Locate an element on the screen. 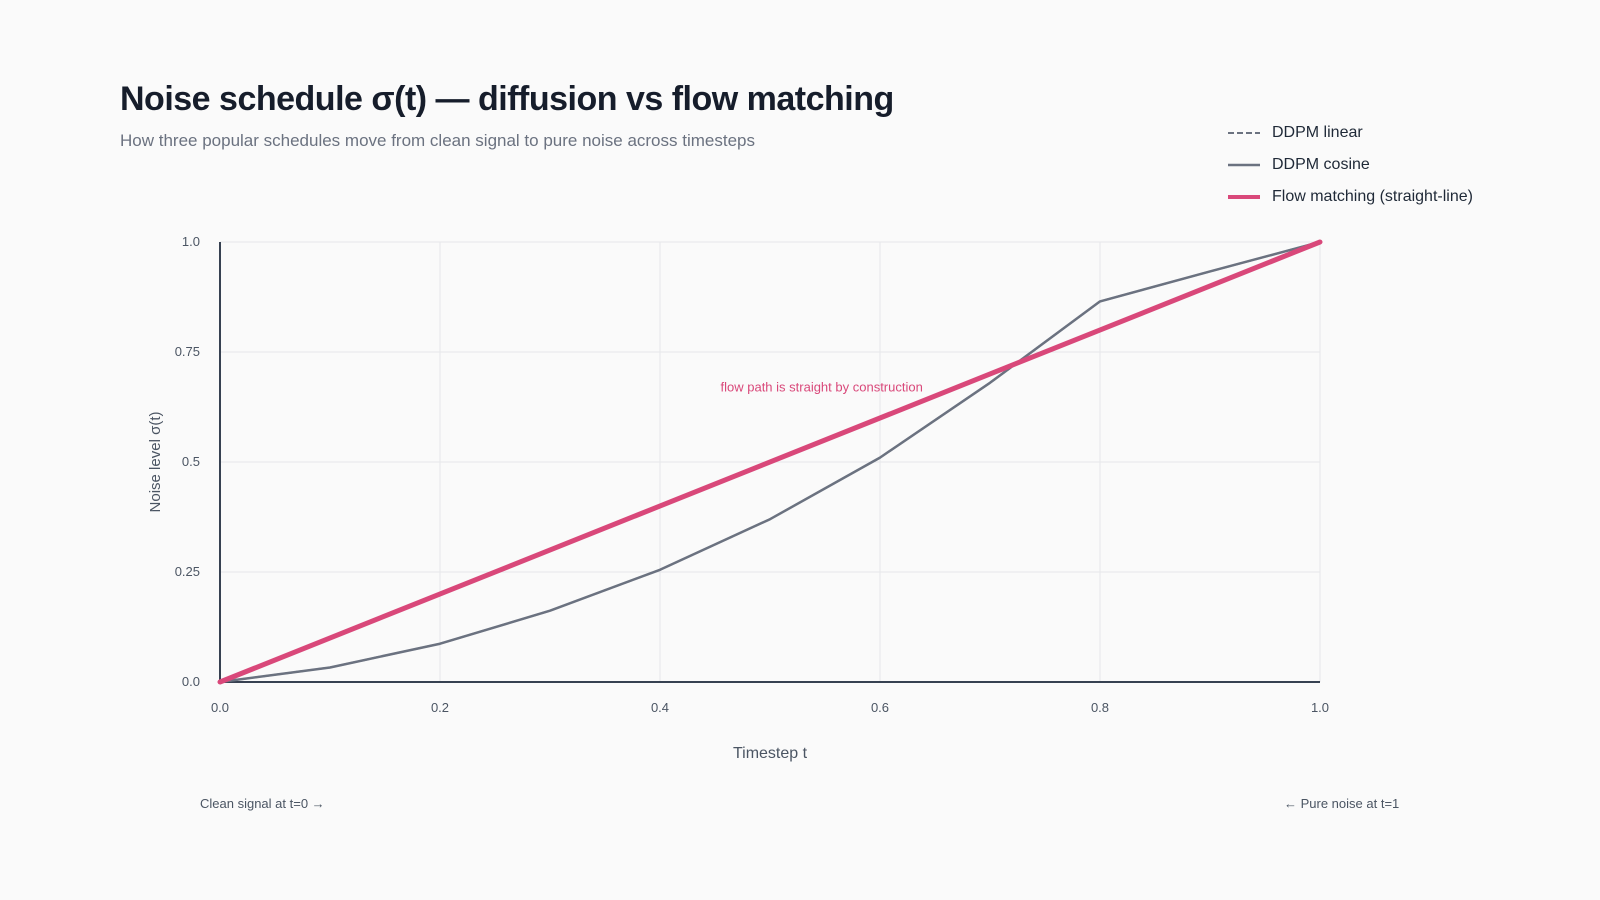 The image size is (1600, 900). y-tick-label-3: 0.75 is located at coordinates (187, 351).